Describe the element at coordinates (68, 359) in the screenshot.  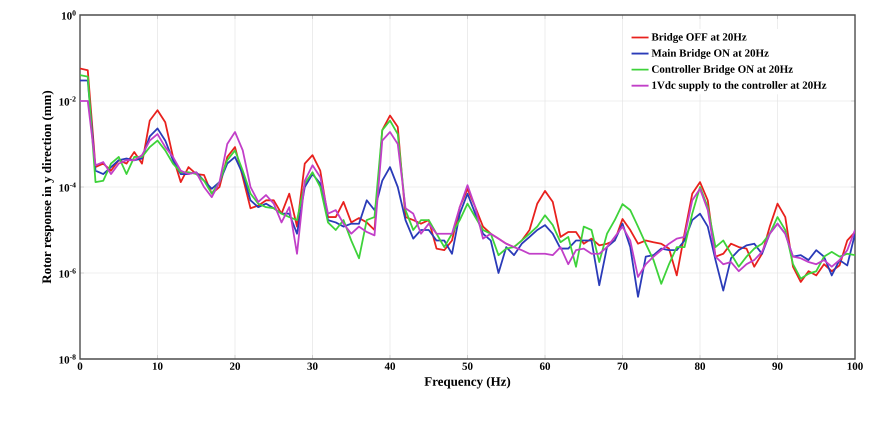
I see `y-tick-label: 10$^{-8}$` at that location.